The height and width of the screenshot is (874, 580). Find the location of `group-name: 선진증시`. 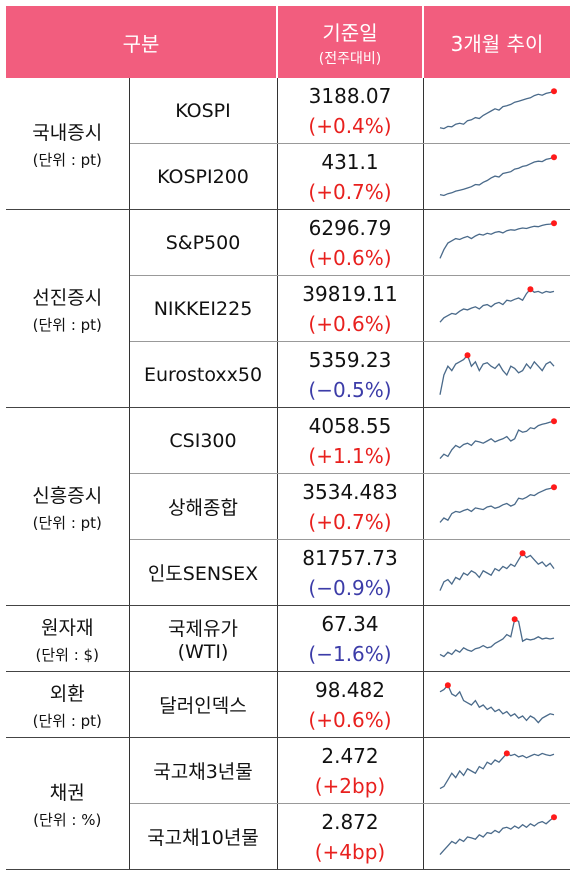

group-name: 선진증시 is located at coordinates (67, 297).